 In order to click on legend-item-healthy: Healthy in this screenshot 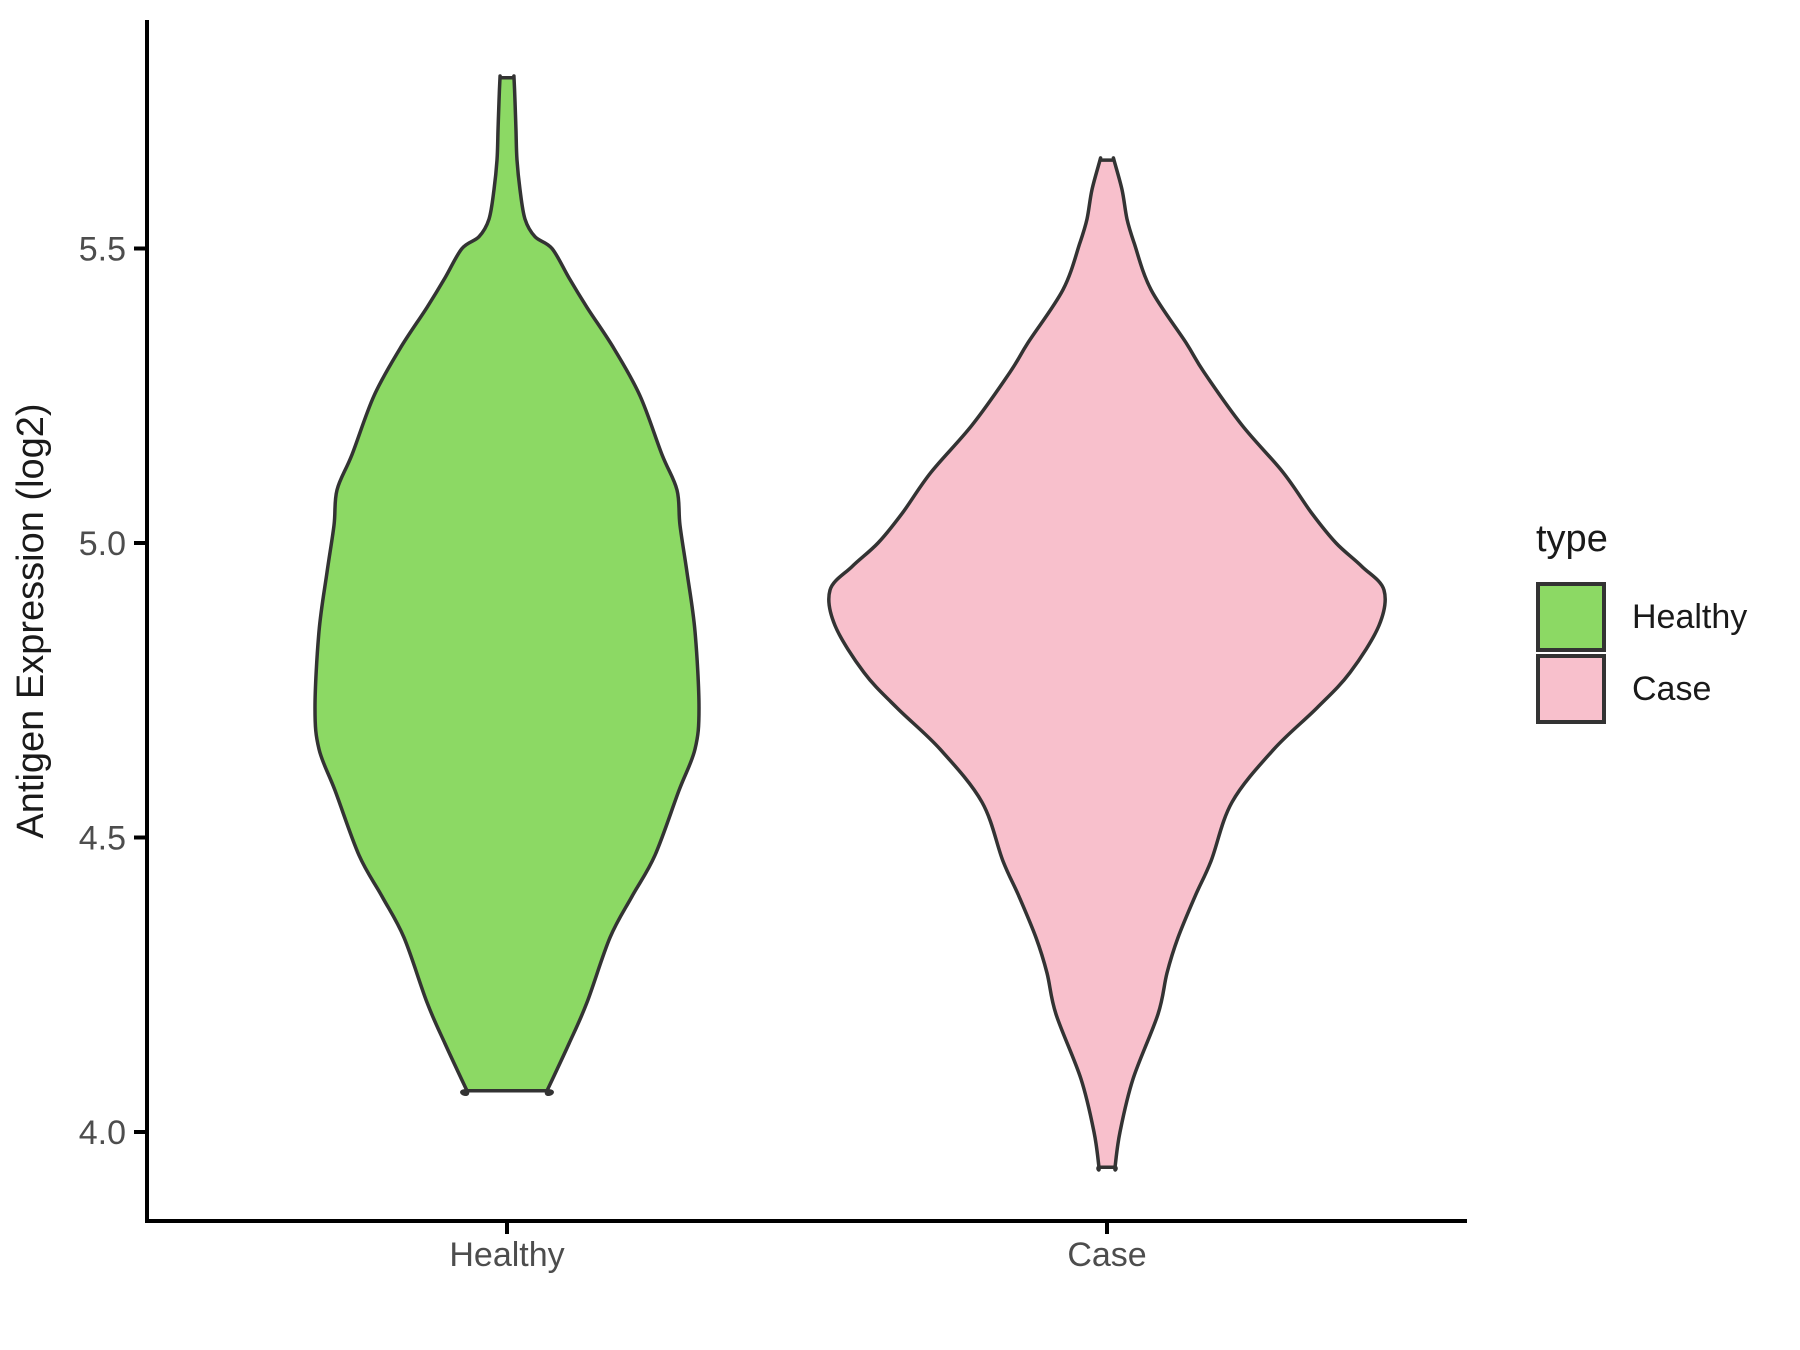, I will do `click(1641, 617)`.